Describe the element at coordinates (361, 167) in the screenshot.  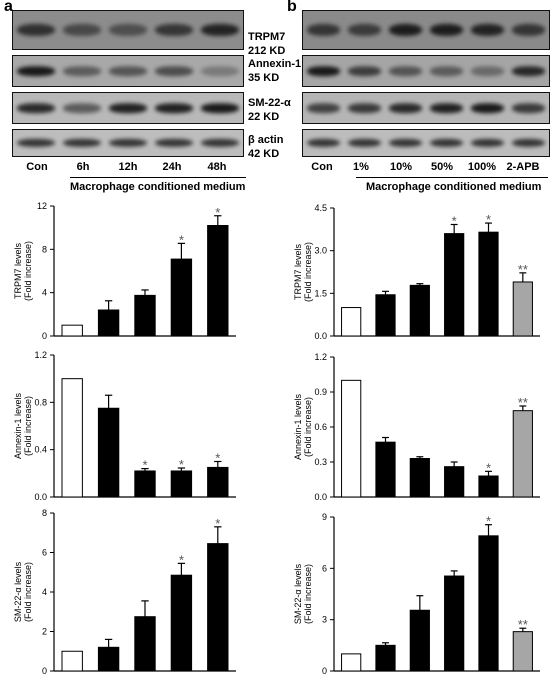
I see `lane-label-b-1: 1%` at that location.